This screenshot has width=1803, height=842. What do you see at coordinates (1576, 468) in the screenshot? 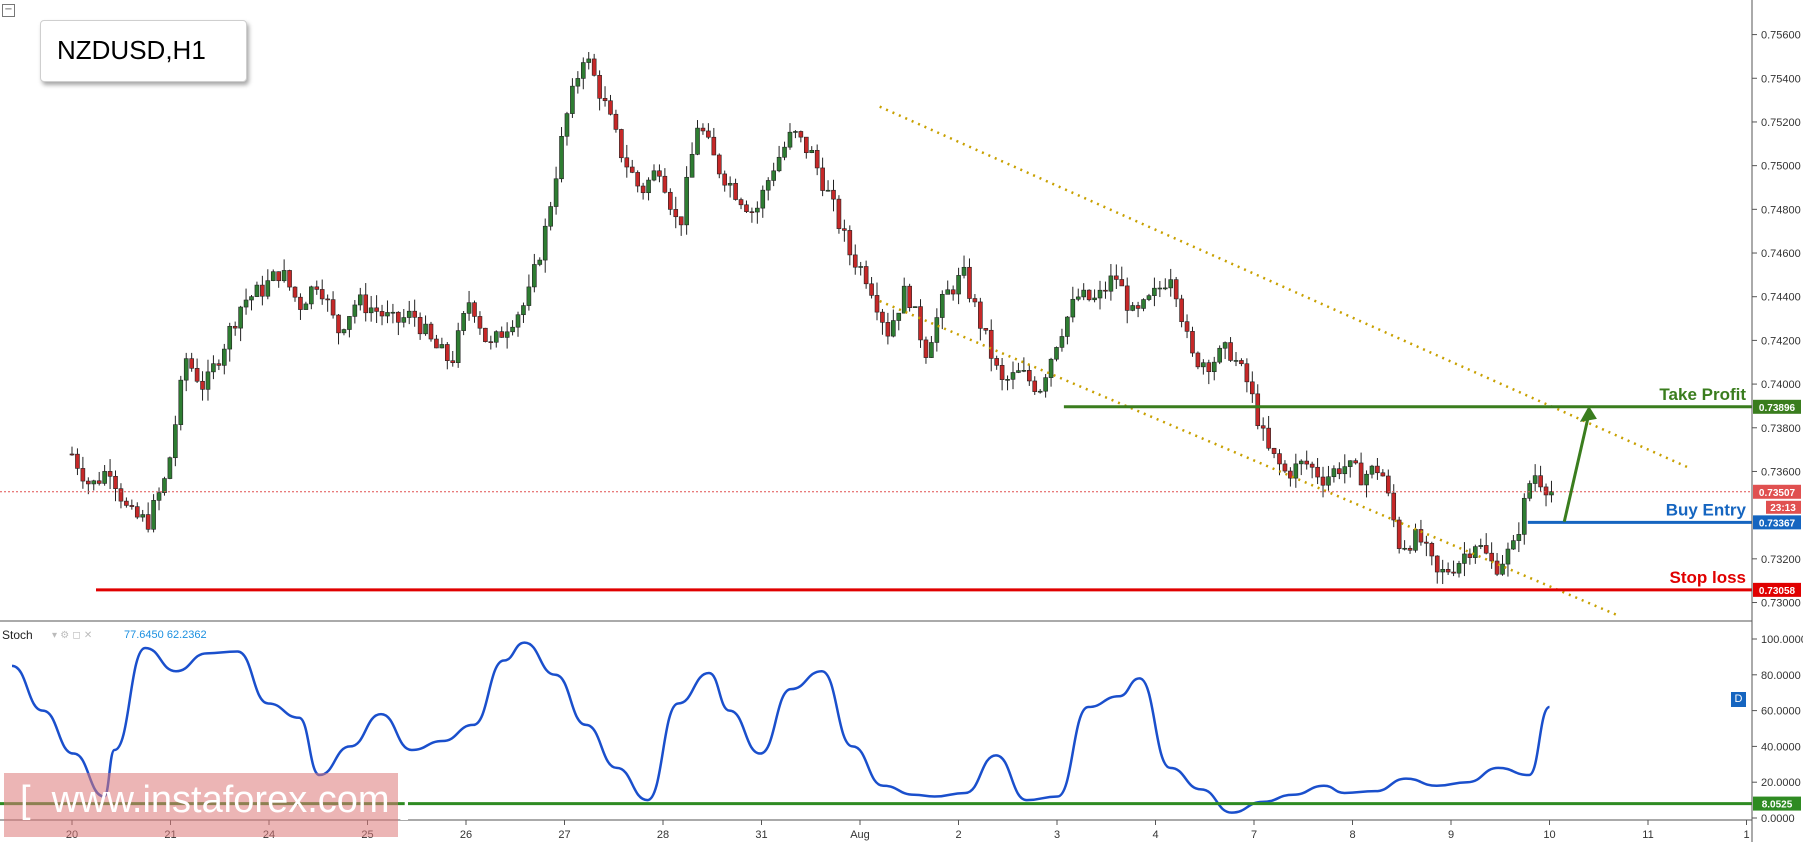
I see `target-arrow-shaft` at bounding box center [1576, 468].